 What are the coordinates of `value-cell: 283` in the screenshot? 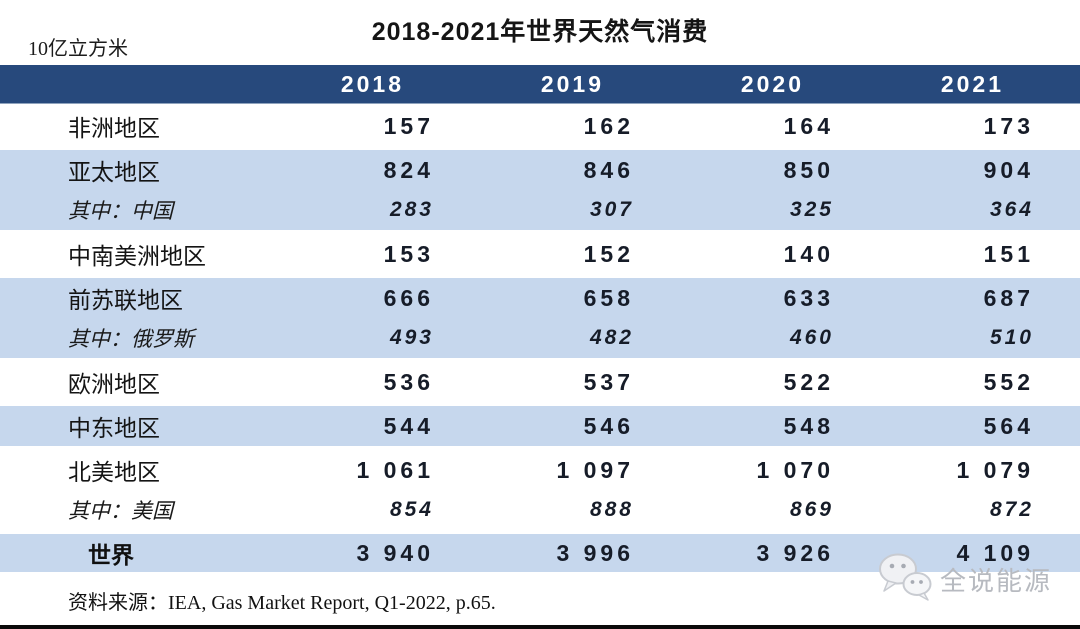 It's located at (411, 209).